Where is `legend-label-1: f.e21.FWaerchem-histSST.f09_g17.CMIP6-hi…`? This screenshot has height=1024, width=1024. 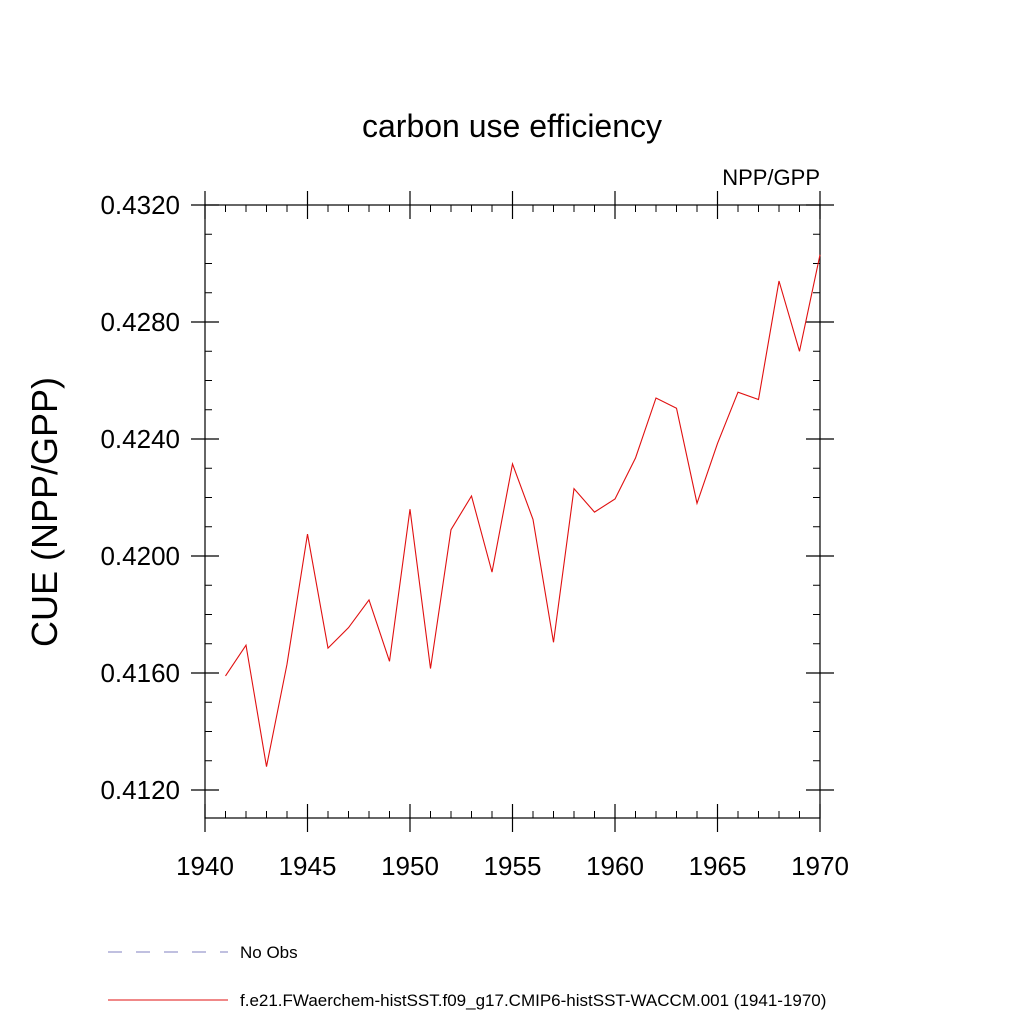 legend-label-1: f.e21.FWaerchem-histSST.f09_g17.CMIP6-hi… is located at coordinates (533, 1000).